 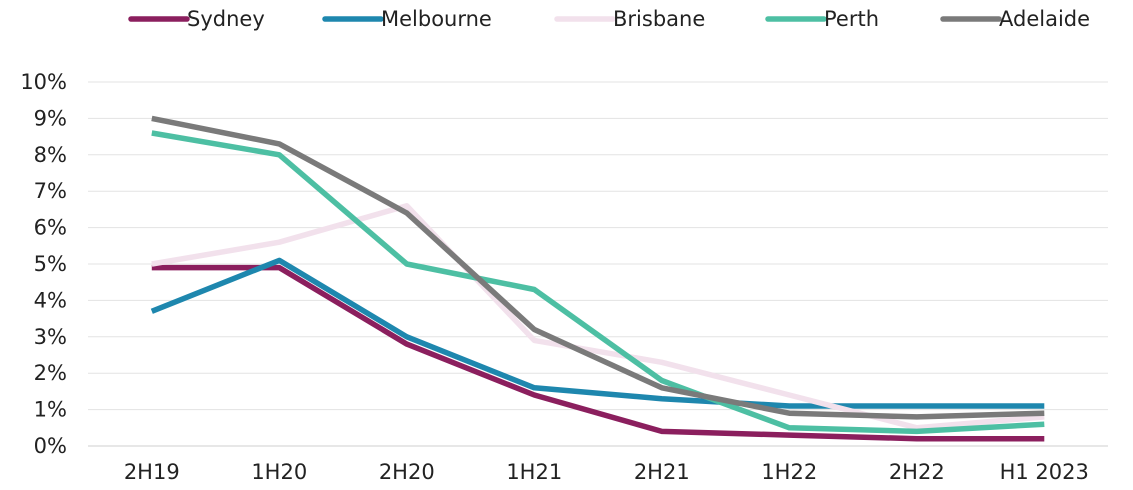 I want to click on x-tick-label: 1H22, so click(x=789, y=472).